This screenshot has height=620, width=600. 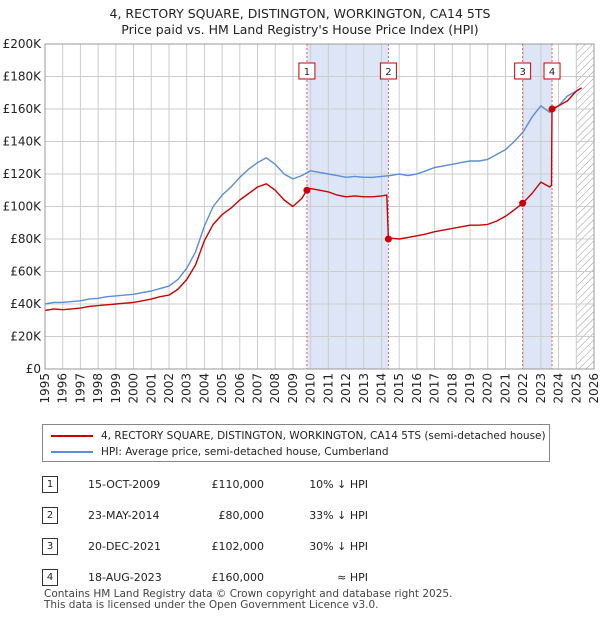 I want to click on table-row: 2 23-MAY-2014 £80,000 33% ↓ HPI, so click(x=302, y=520).